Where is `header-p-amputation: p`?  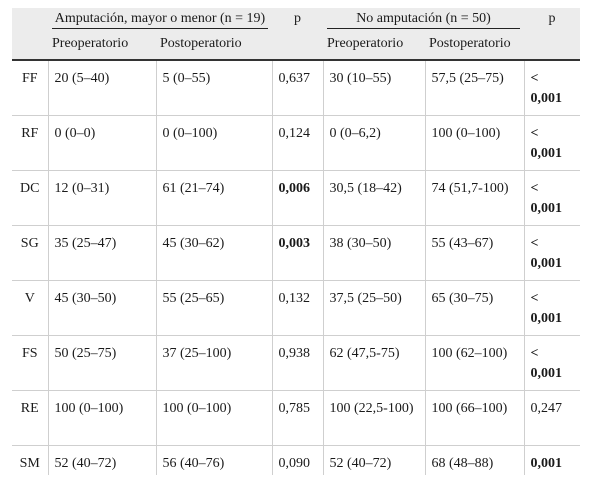 header-p-amputation: p is located at coordinates (297, 34).